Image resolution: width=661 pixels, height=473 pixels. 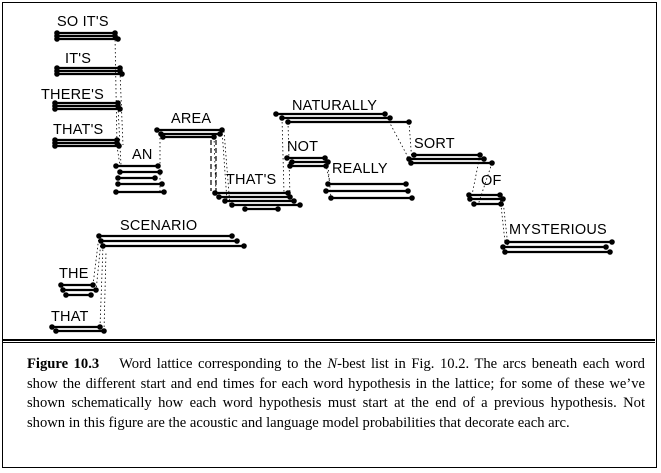 What do you see at coordinates (223, 364) in the screenshot?
I see `caption-text-before: Word lattice corresponding to the` at bounding box center [223, 364].